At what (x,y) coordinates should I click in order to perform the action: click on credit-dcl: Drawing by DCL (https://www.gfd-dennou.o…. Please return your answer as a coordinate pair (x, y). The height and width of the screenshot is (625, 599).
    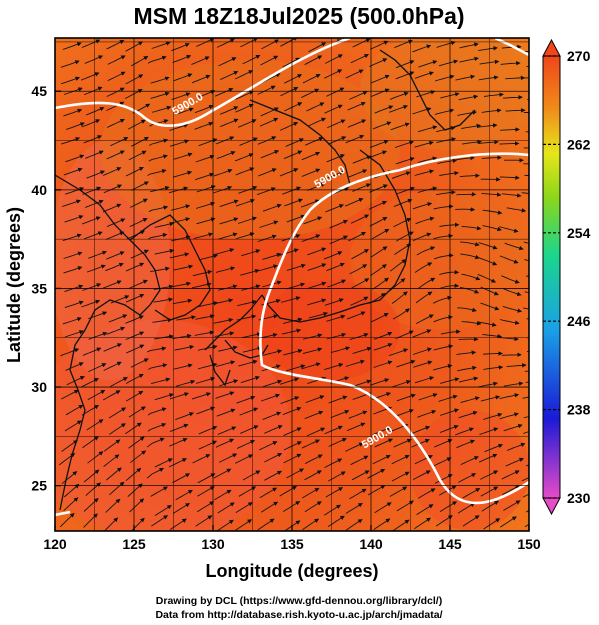
    Looking at the image, I should click on (299, 601).